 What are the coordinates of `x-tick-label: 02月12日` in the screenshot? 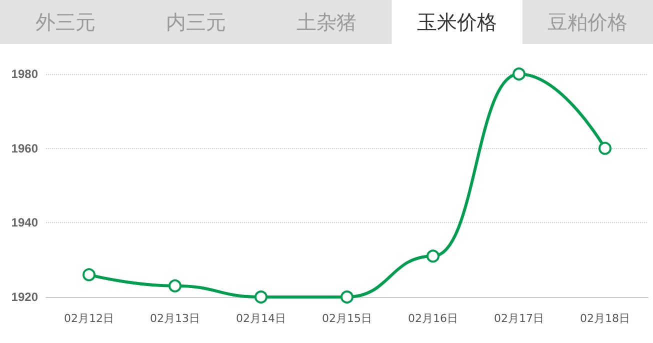 It's located at (89, 318).